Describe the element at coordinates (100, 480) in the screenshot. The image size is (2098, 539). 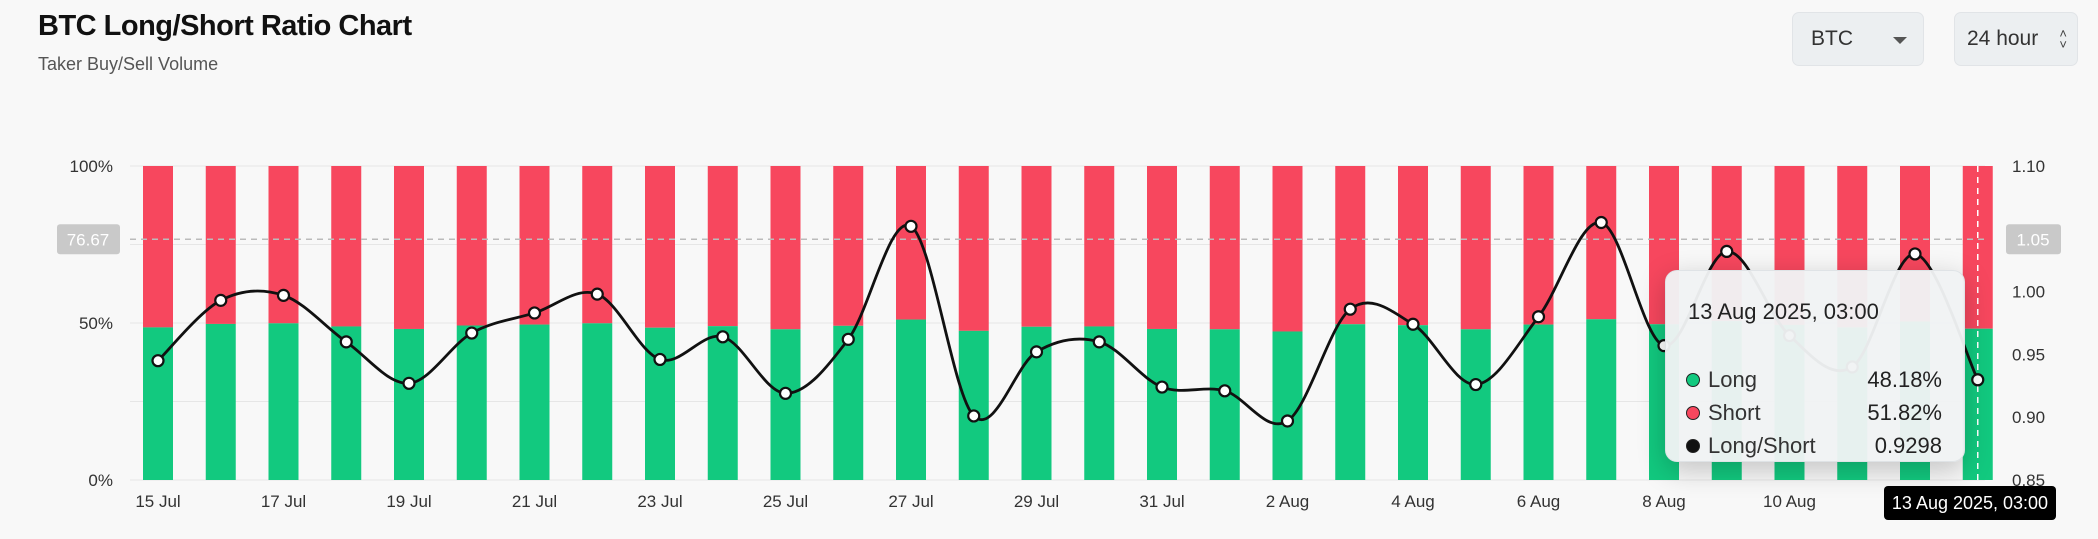
I see `y-left-tick-label: 0%` at that location.